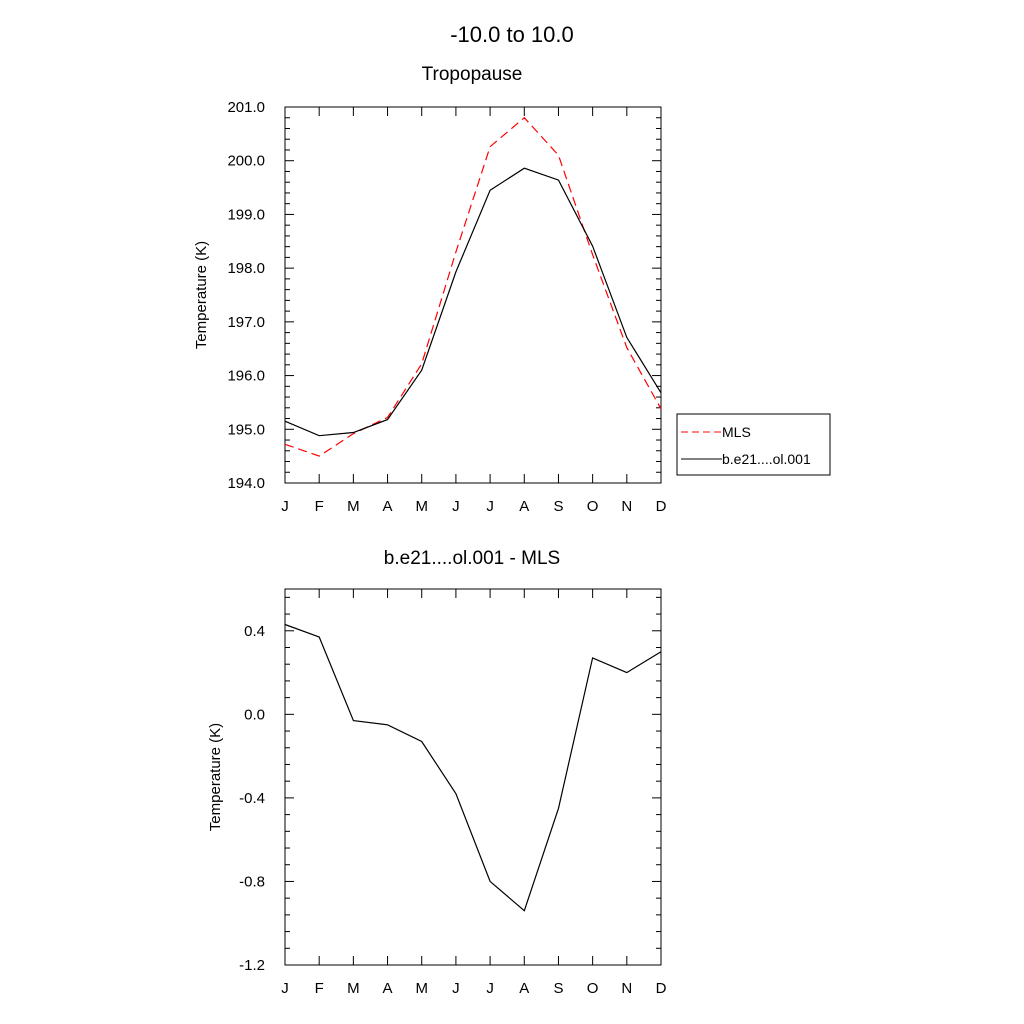 The image size is (1024, 1024). I want to click on y-tick-label: -1.2, so click(252, 965).